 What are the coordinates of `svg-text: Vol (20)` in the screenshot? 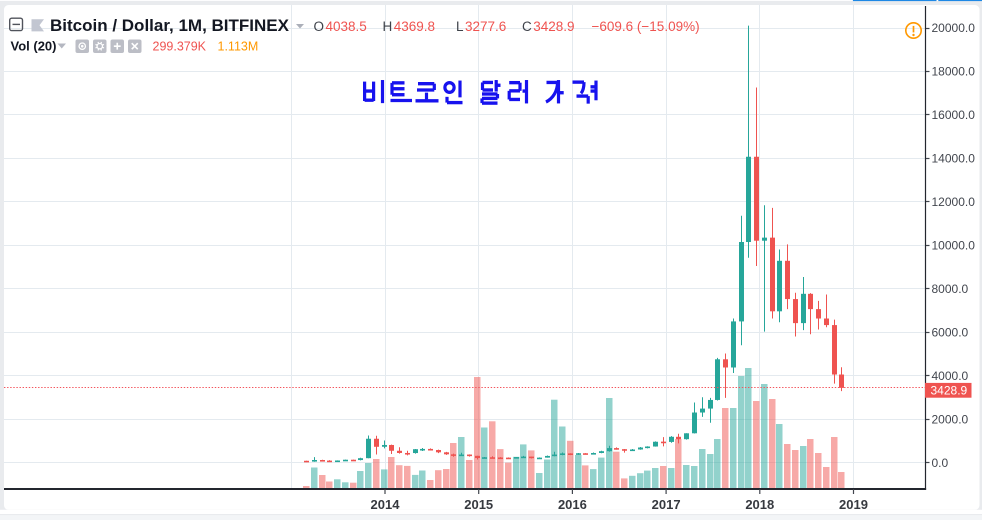 It's located at (34, 46).